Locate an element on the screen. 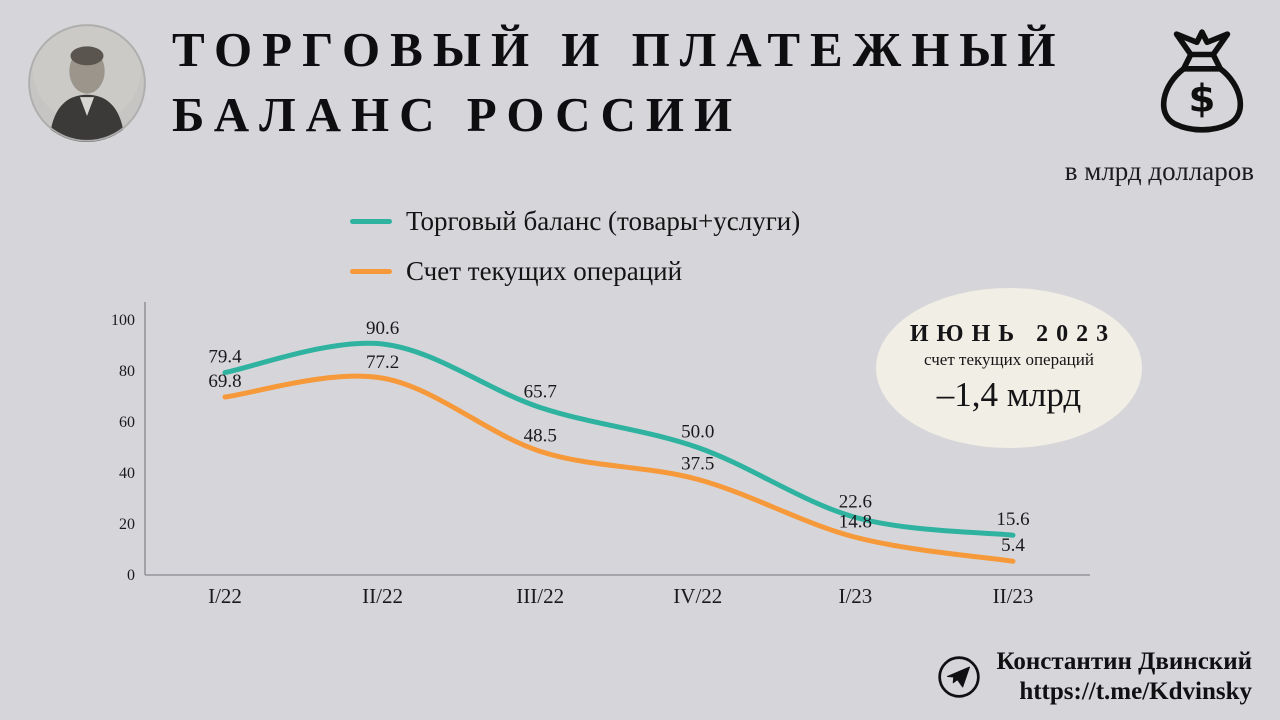  unit-label: в млрд долларов is located at coordinates (1159, 171).